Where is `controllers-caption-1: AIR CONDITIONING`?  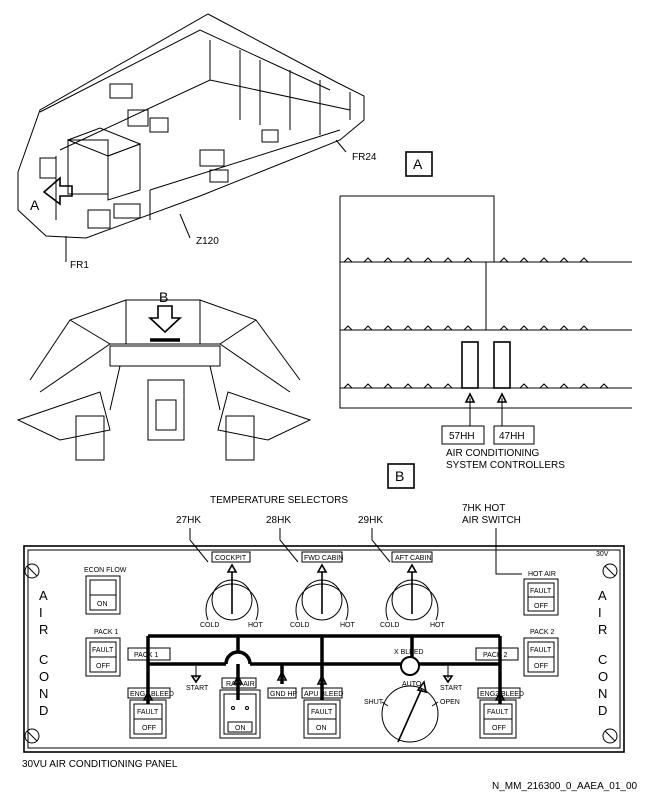 controllers-caption-1: AIR CONDITIONING is located at coordinates (493, 453).